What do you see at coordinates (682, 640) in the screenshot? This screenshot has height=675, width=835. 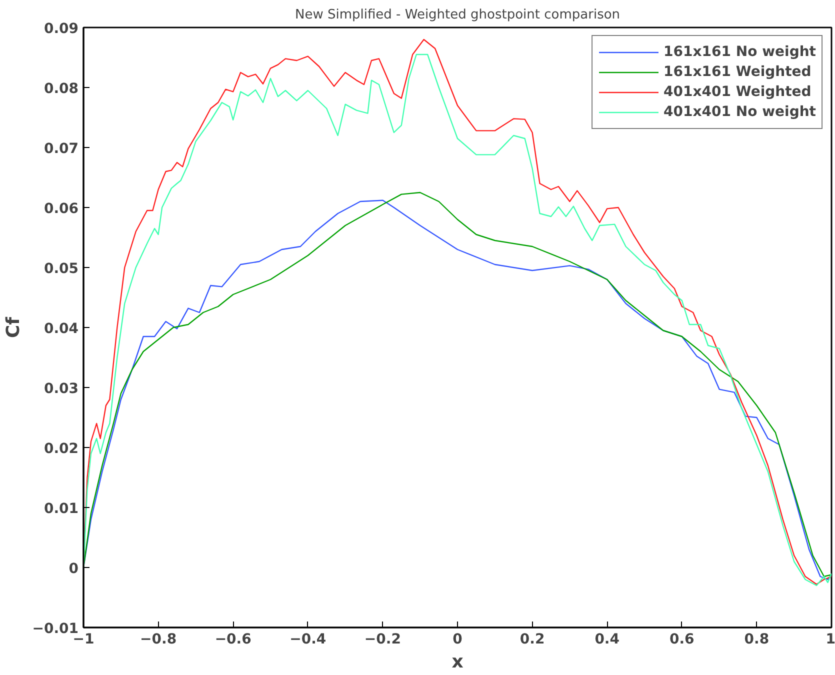 I see `x-tick-label: 0.6` at bounding box center [682, 640].